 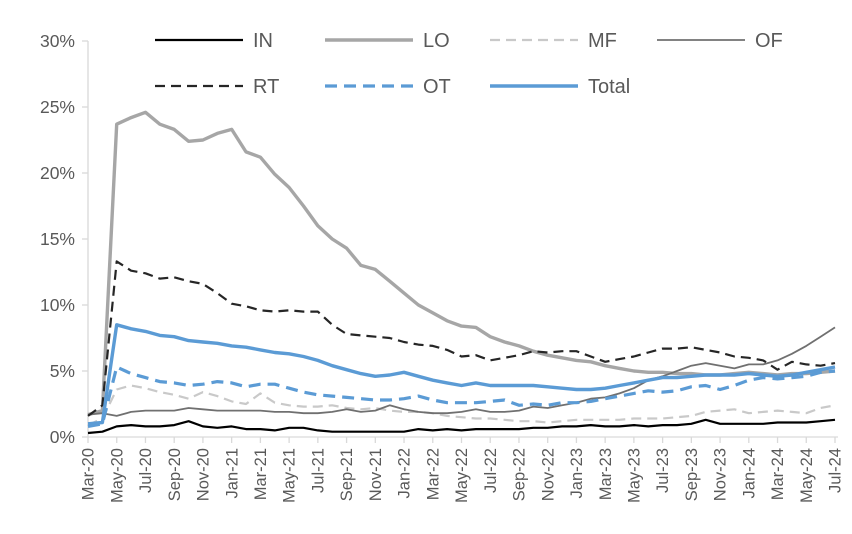 I want to click on legend-label-OT: OT, so click(x=437, y=87).